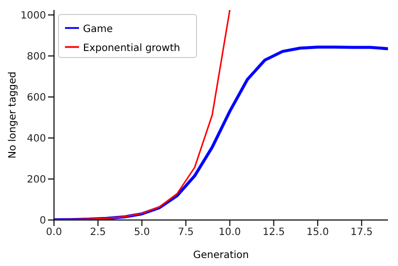 Image resolution: width=398 pixels, height=266 pixels. I want to click on x-tick-label: 12.5, so click(273, 232).